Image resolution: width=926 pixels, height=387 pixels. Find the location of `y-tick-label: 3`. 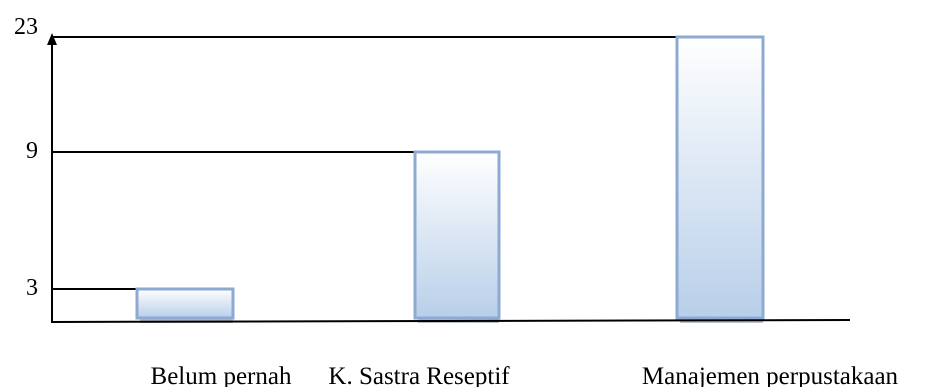

y-tick-label: 3 is located at coordinates (32, 288).